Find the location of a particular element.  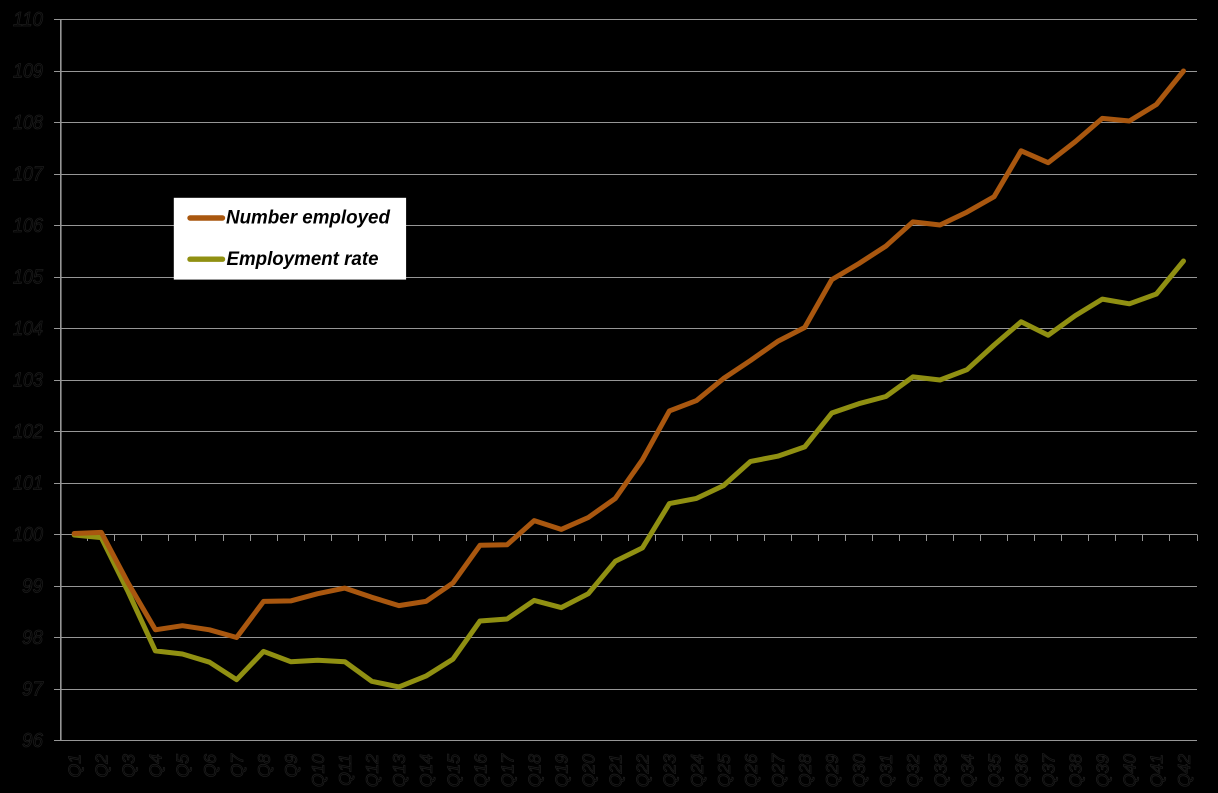

svg-text: Q1 is located at coordinates (75, 765).